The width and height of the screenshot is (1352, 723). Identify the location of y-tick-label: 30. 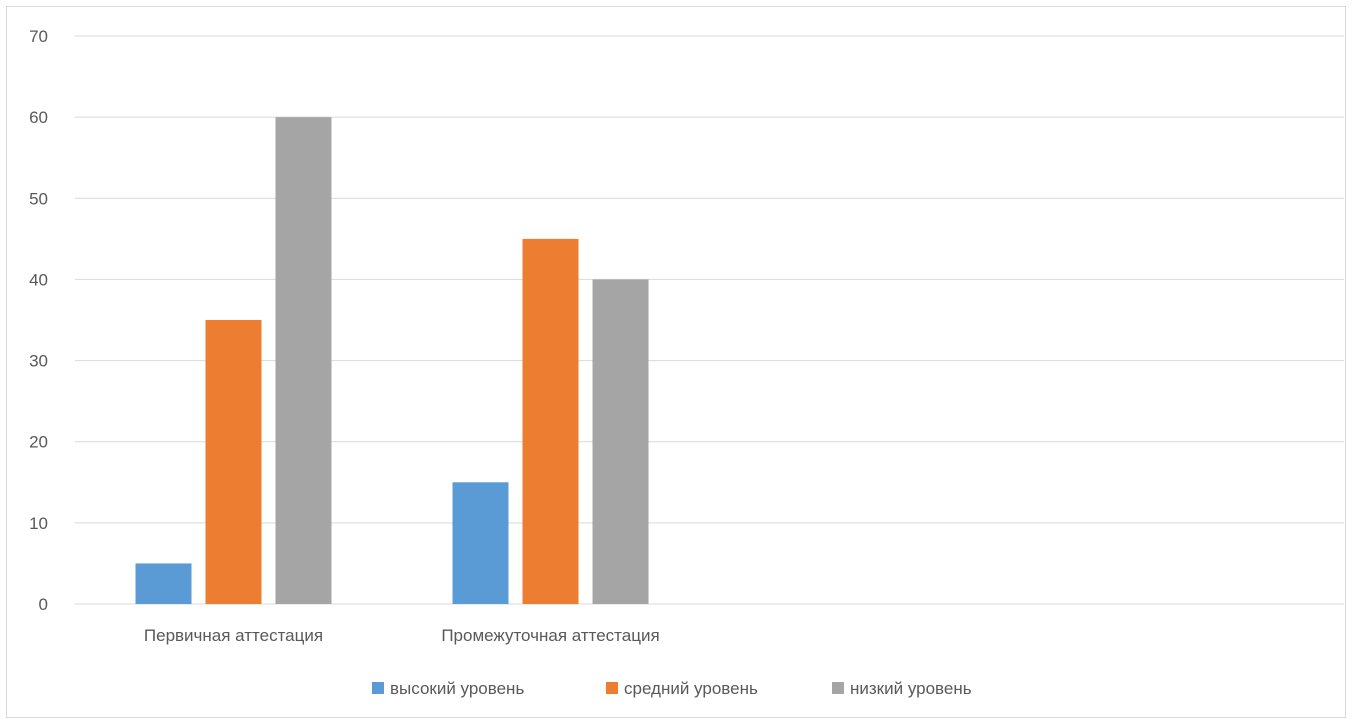
(38, 361).